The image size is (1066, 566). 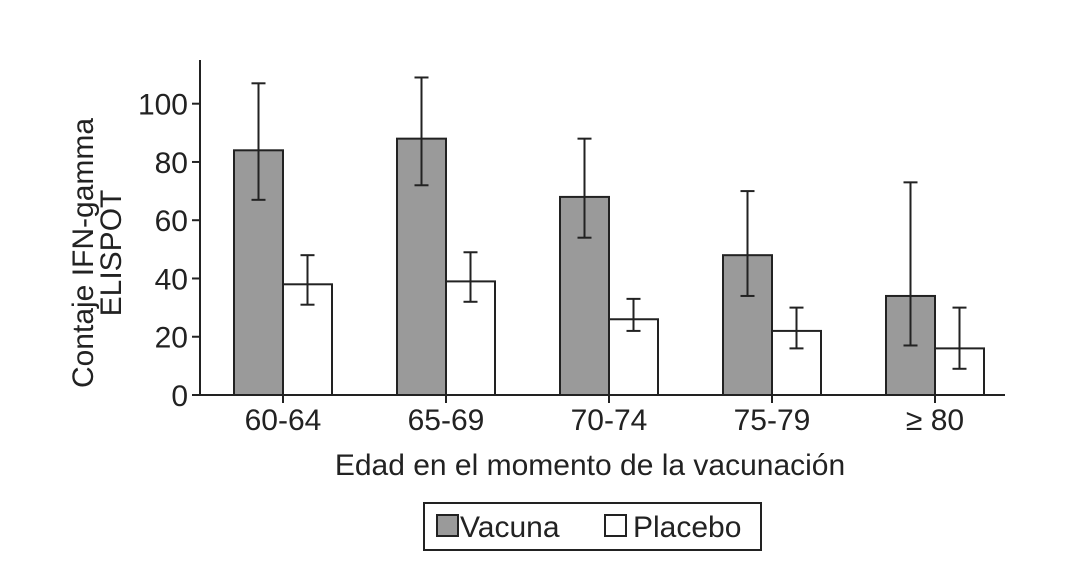 What do you see at coordinates (169, 251) in the screenshot?
I see `y-axis-ticks: 0 20 40 60 80 100` at bounding box center [169, 251].